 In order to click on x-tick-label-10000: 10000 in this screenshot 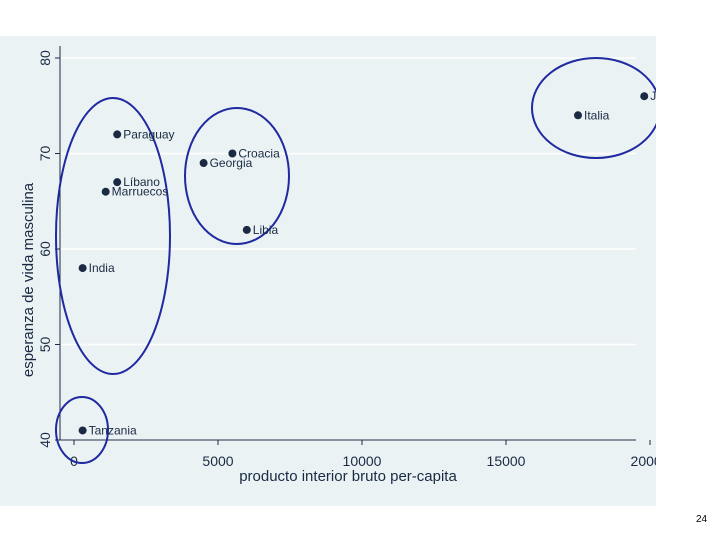, I will do `click(362, 461)`.